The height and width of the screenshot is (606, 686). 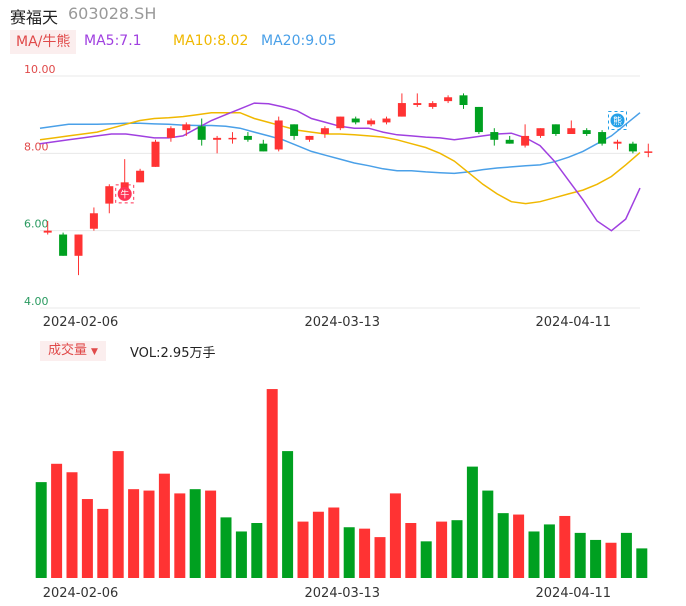 What do you see at coordinates (68, 350) in the screenshot?
I see `volume-label: 成交量` at bounding box center [68, 350].